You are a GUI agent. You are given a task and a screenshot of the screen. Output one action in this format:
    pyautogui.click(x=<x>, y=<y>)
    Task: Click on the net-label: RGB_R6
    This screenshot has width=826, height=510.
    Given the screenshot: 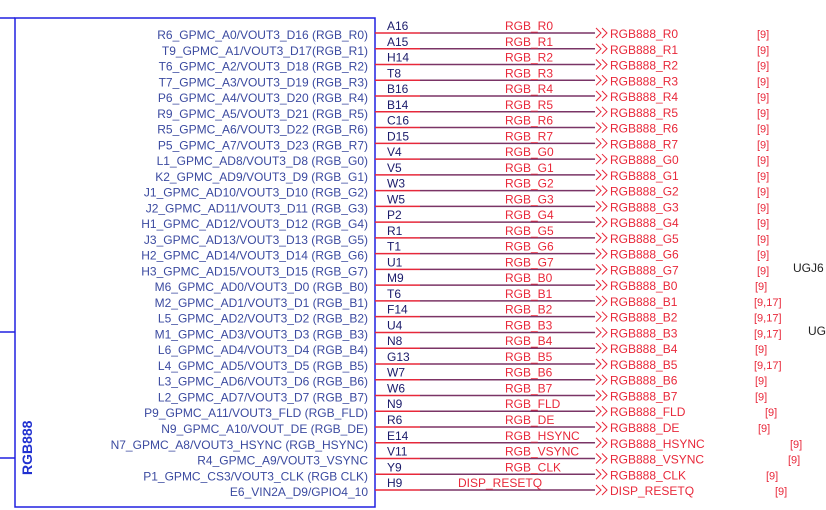 What is the action you would take?
    pyautogui.click(x=529, y=121)
    